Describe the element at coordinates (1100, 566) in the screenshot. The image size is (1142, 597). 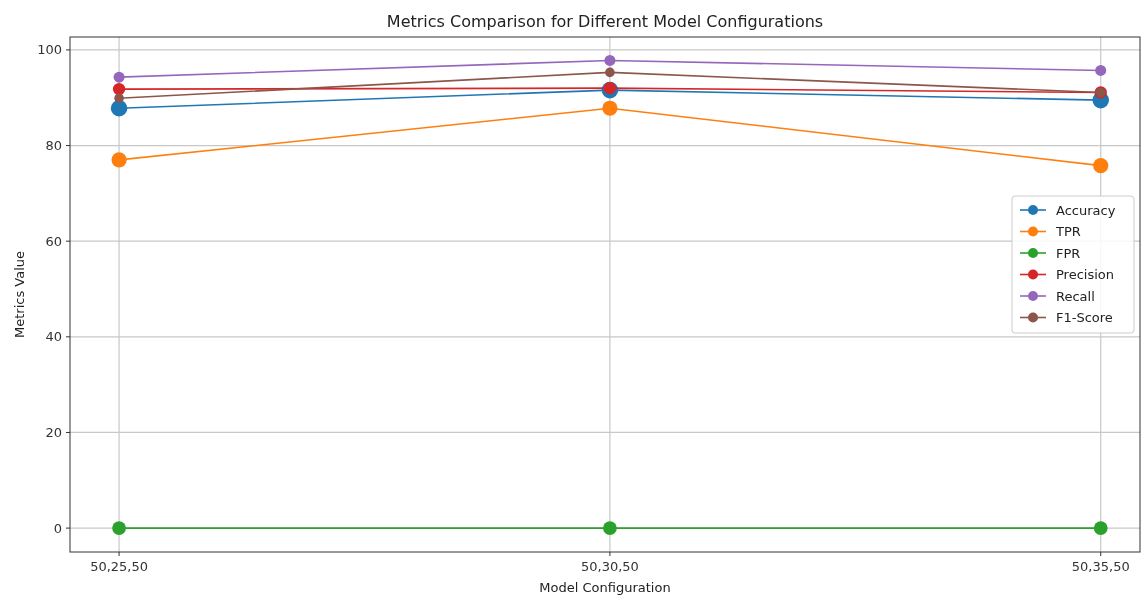
I see `x-tick-label: 50,35,50` at that location.